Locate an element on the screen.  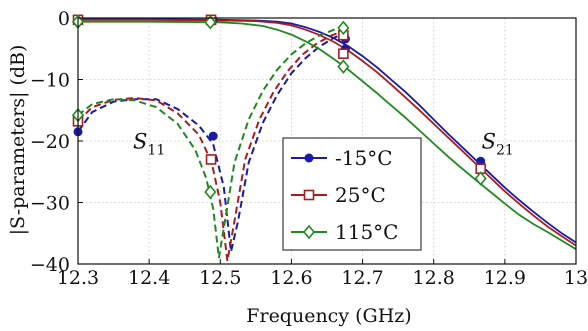
legend-label-25c: 25°C is located at coordinates (360, 195).